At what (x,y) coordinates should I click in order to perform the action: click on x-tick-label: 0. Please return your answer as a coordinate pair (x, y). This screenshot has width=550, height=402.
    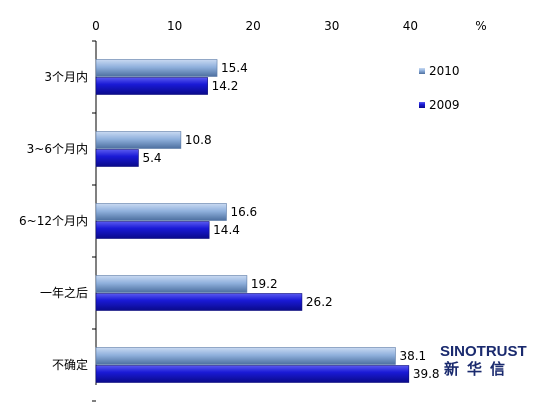
    Looking at the image, I should click on (96, 26).